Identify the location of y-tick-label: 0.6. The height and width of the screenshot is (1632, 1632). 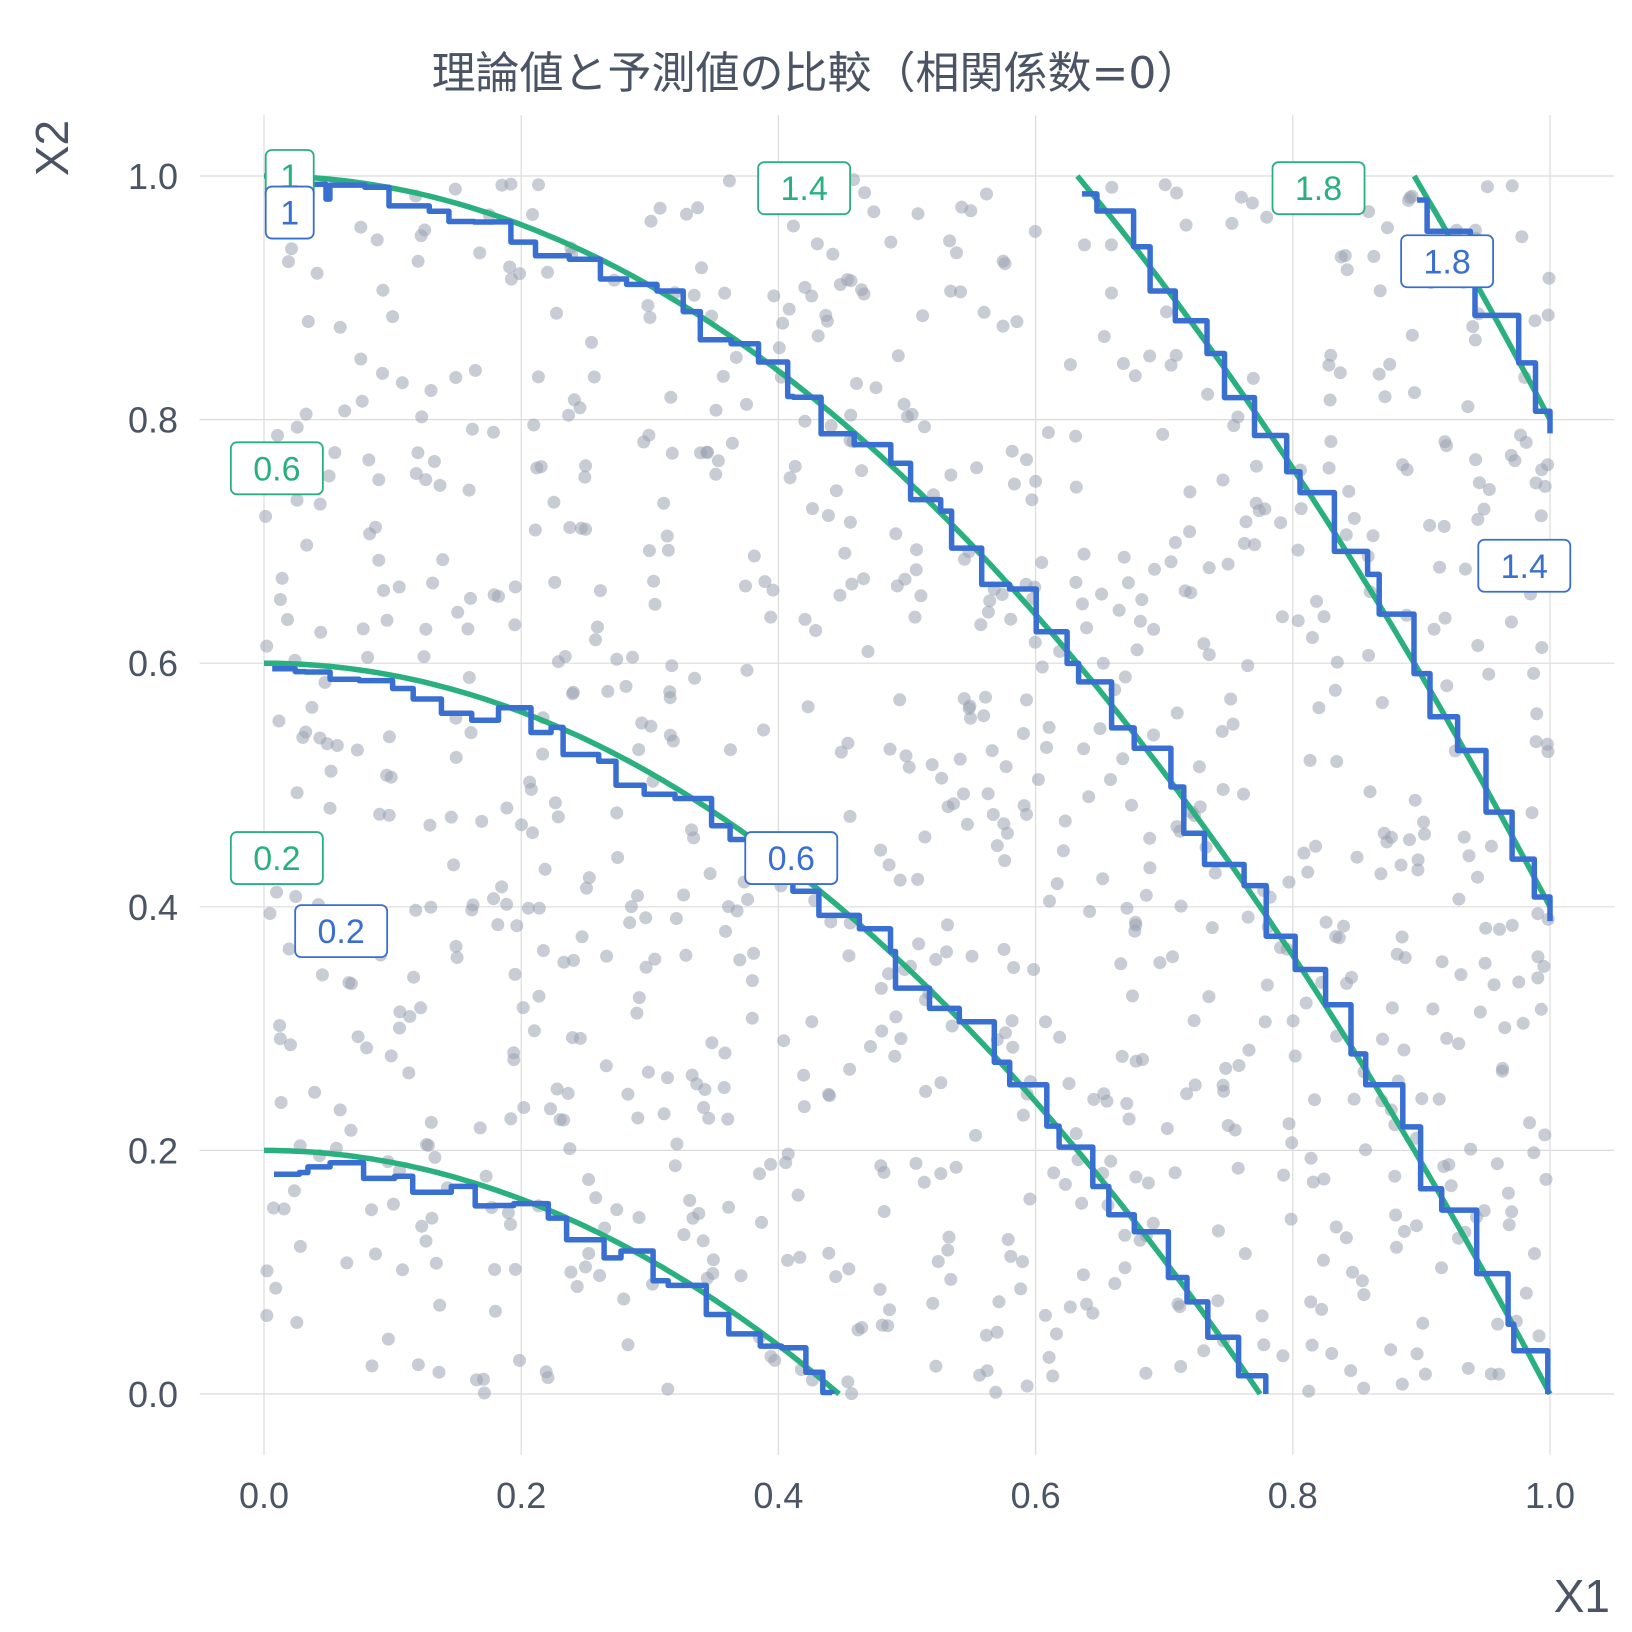
(153, 663).